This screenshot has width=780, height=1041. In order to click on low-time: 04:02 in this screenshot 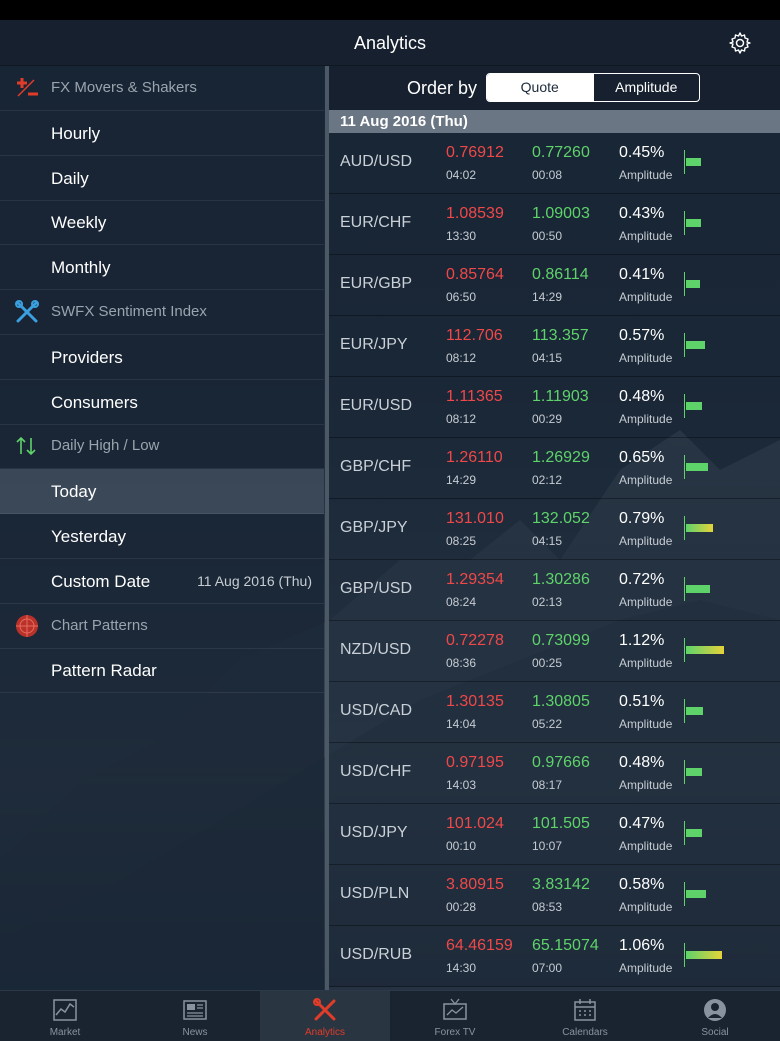, I will do `click(461, 175)`.